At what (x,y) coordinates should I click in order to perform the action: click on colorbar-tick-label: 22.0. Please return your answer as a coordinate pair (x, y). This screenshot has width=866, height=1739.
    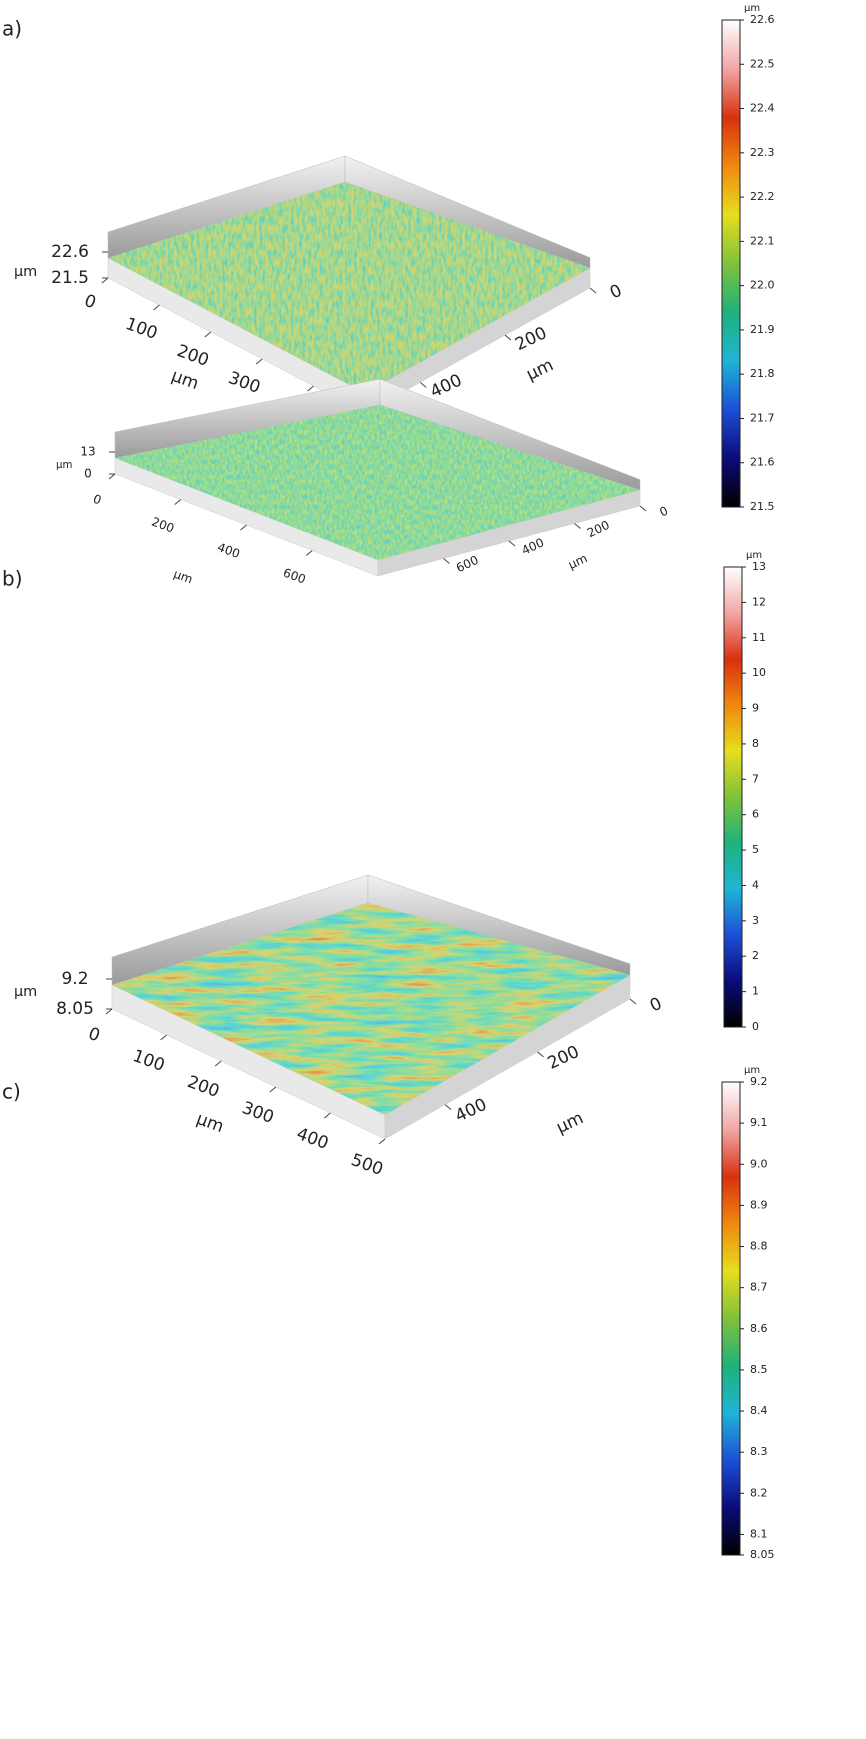
    Looking at the image, I should click on (762, 285).